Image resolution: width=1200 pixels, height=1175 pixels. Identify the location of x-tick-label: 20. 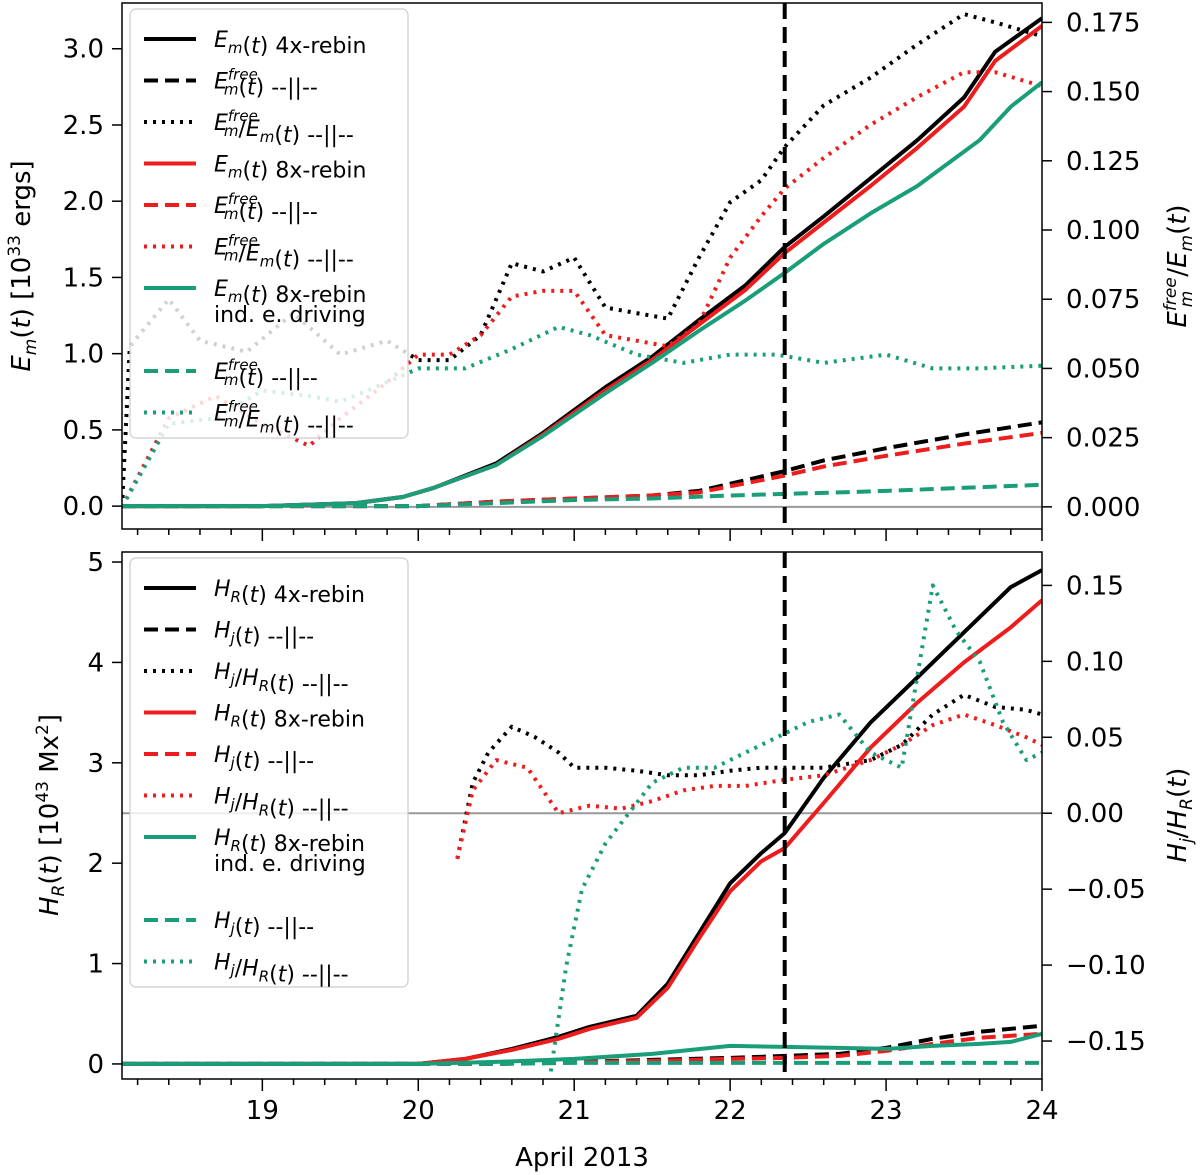
(418, 1111).